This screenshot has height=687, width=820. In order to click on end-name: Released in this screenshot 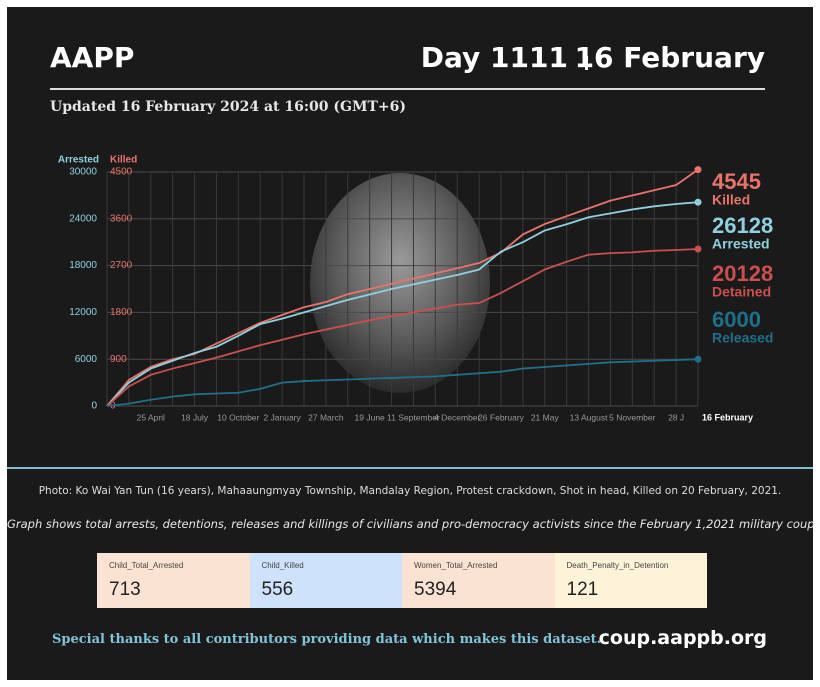, I will do `click(742, 338)`.